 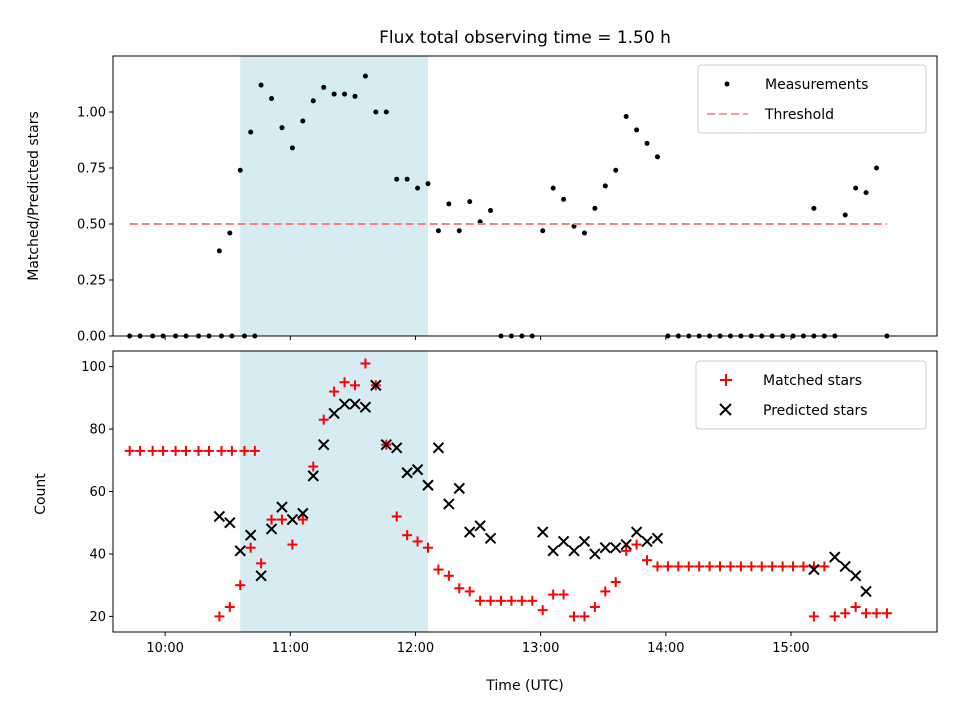 I want to click on legend-matched-label: Matched stars, so click(x=812, y=381).